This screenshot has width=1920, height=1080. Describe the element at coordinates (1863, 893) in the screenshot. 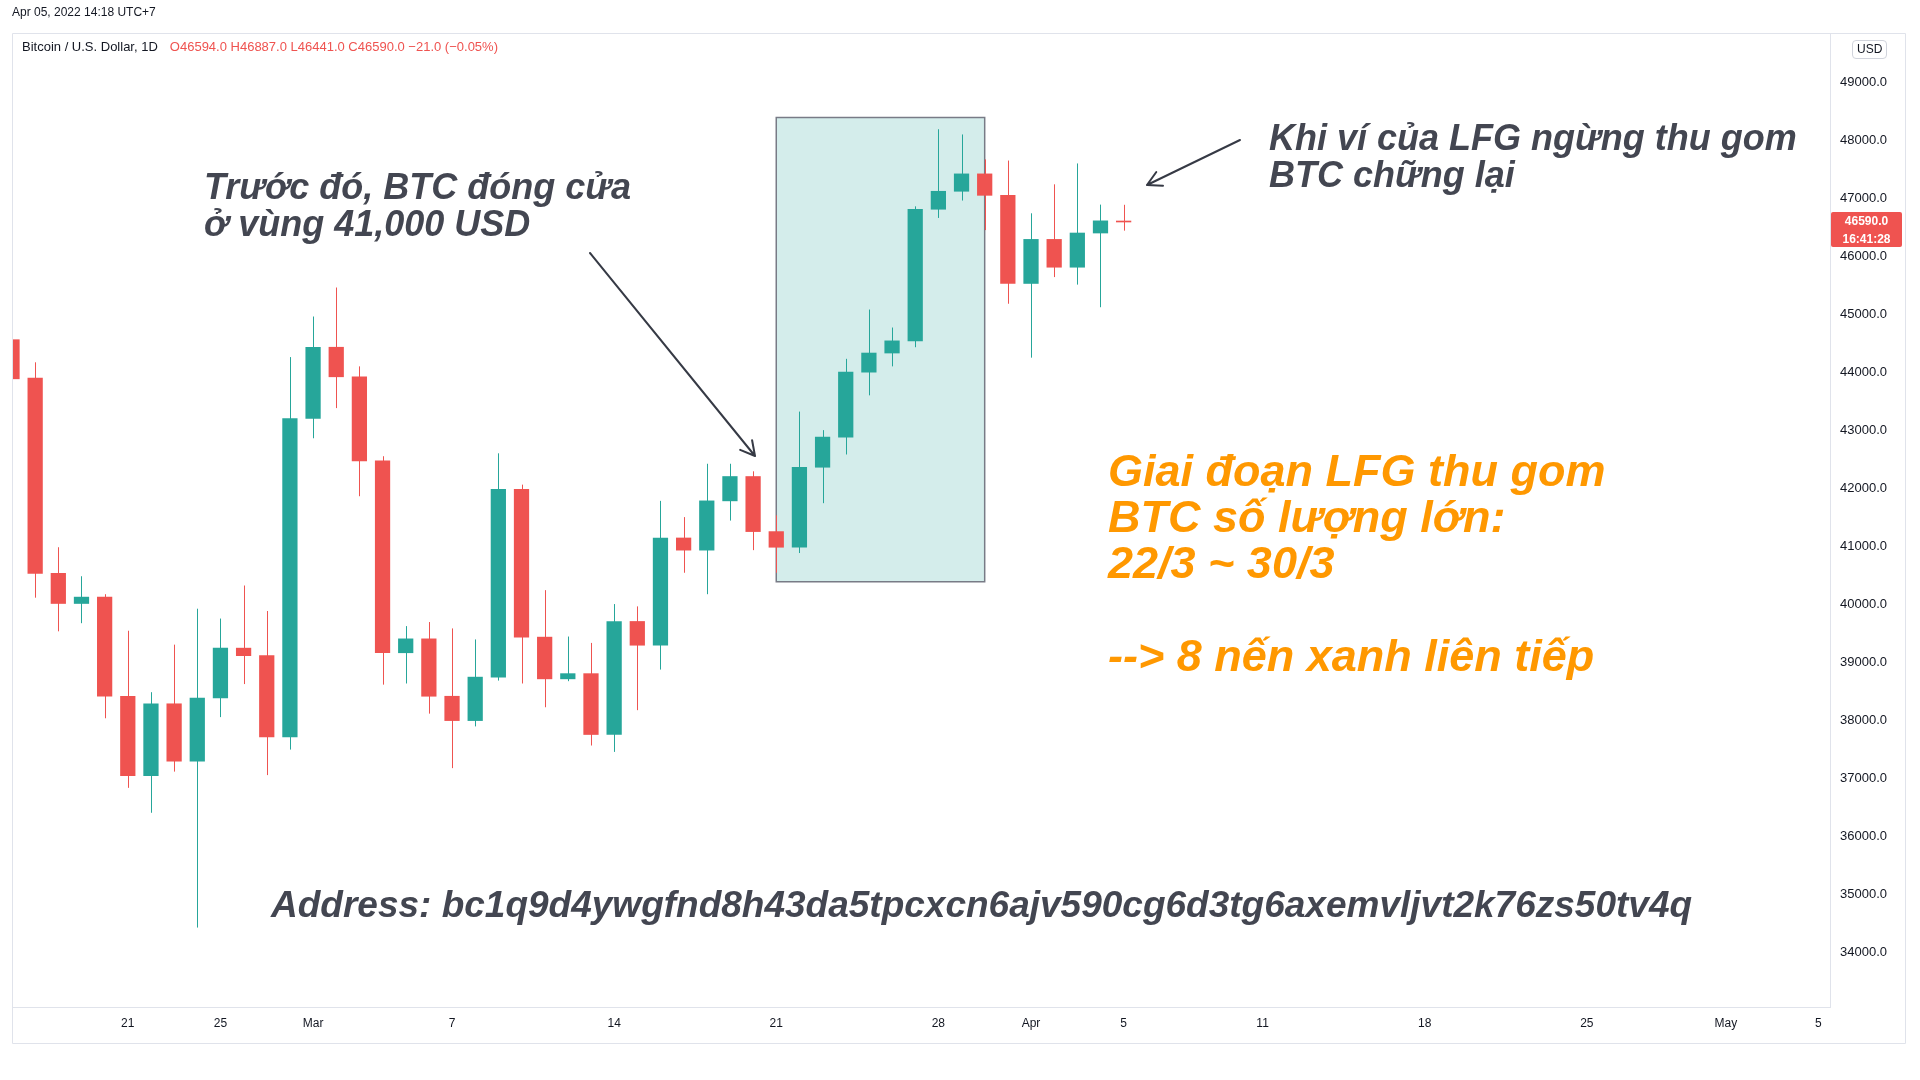

I see `y-tick-label: 35000.0` at that location.